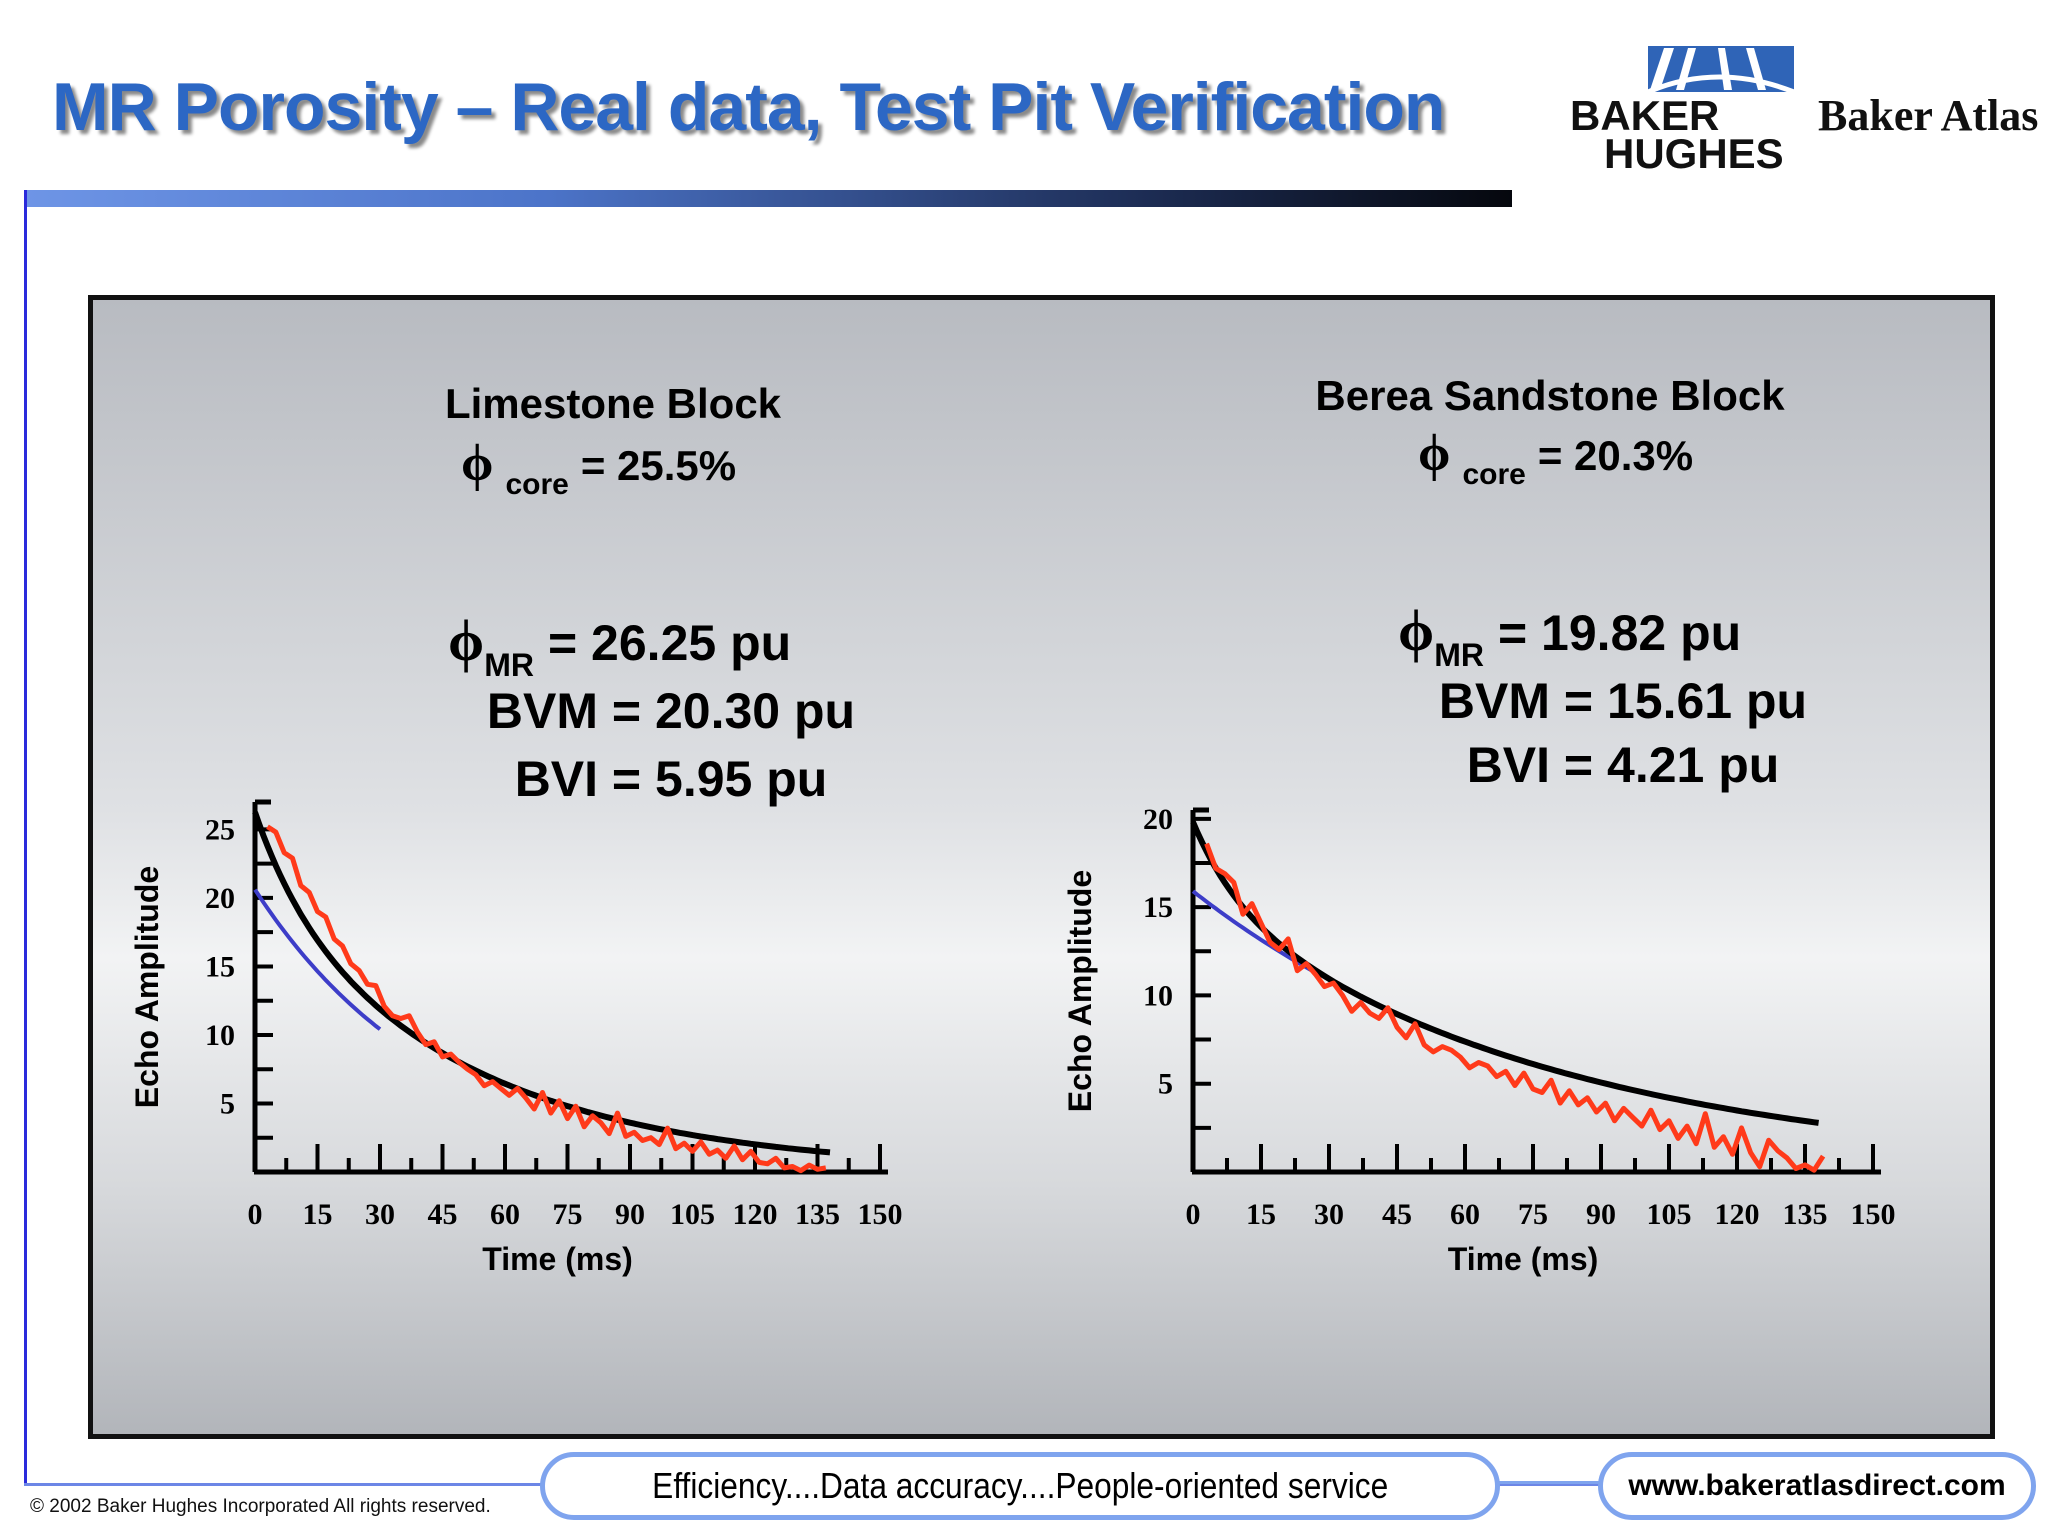 This screenshot has width=2048, height=1534. Describe the element at coordinates (1619, 633) in the screenshot. I see `mr-porosity-value: = 19.82 pu` at that location.